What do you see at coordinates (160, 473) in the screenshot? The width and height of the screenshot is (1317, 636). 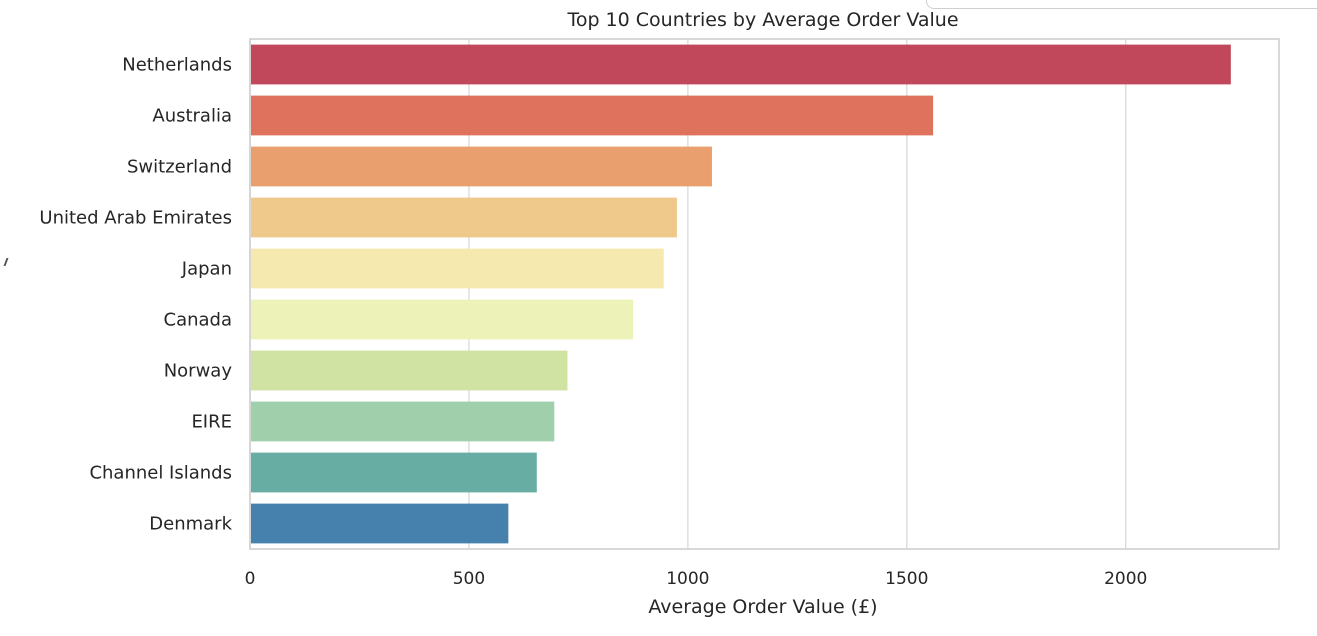 I see `y-tick-label: Channel Islands` at bounding box center [160, 473].